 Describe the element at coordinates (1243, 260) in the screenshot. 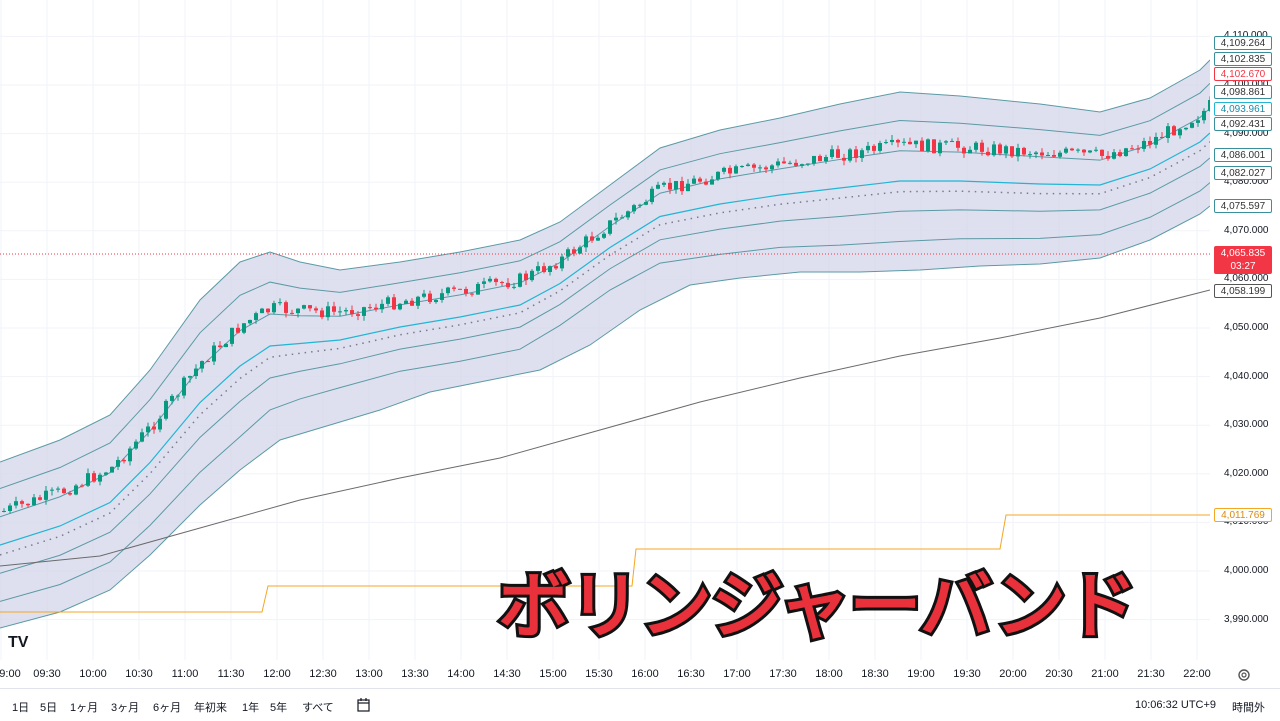

I see `tag-current-price: 4,065.835 03:27` at that location.